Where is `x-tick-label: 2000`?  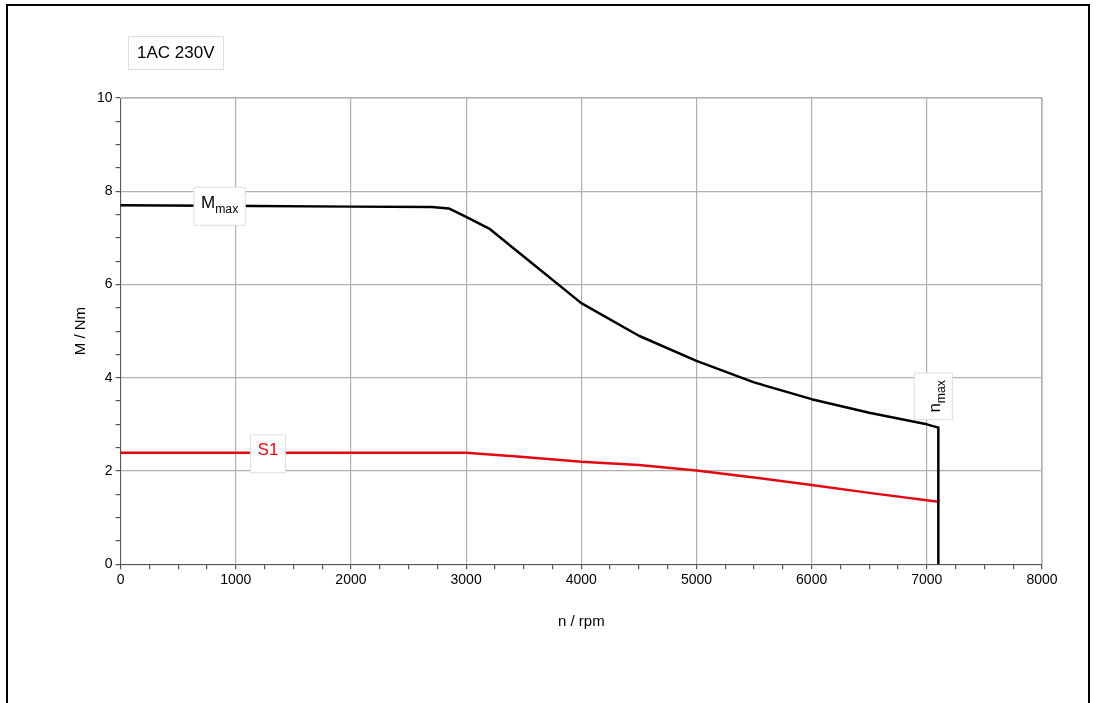
x-tick-label: 2000 is located at coordinates (351, 579).